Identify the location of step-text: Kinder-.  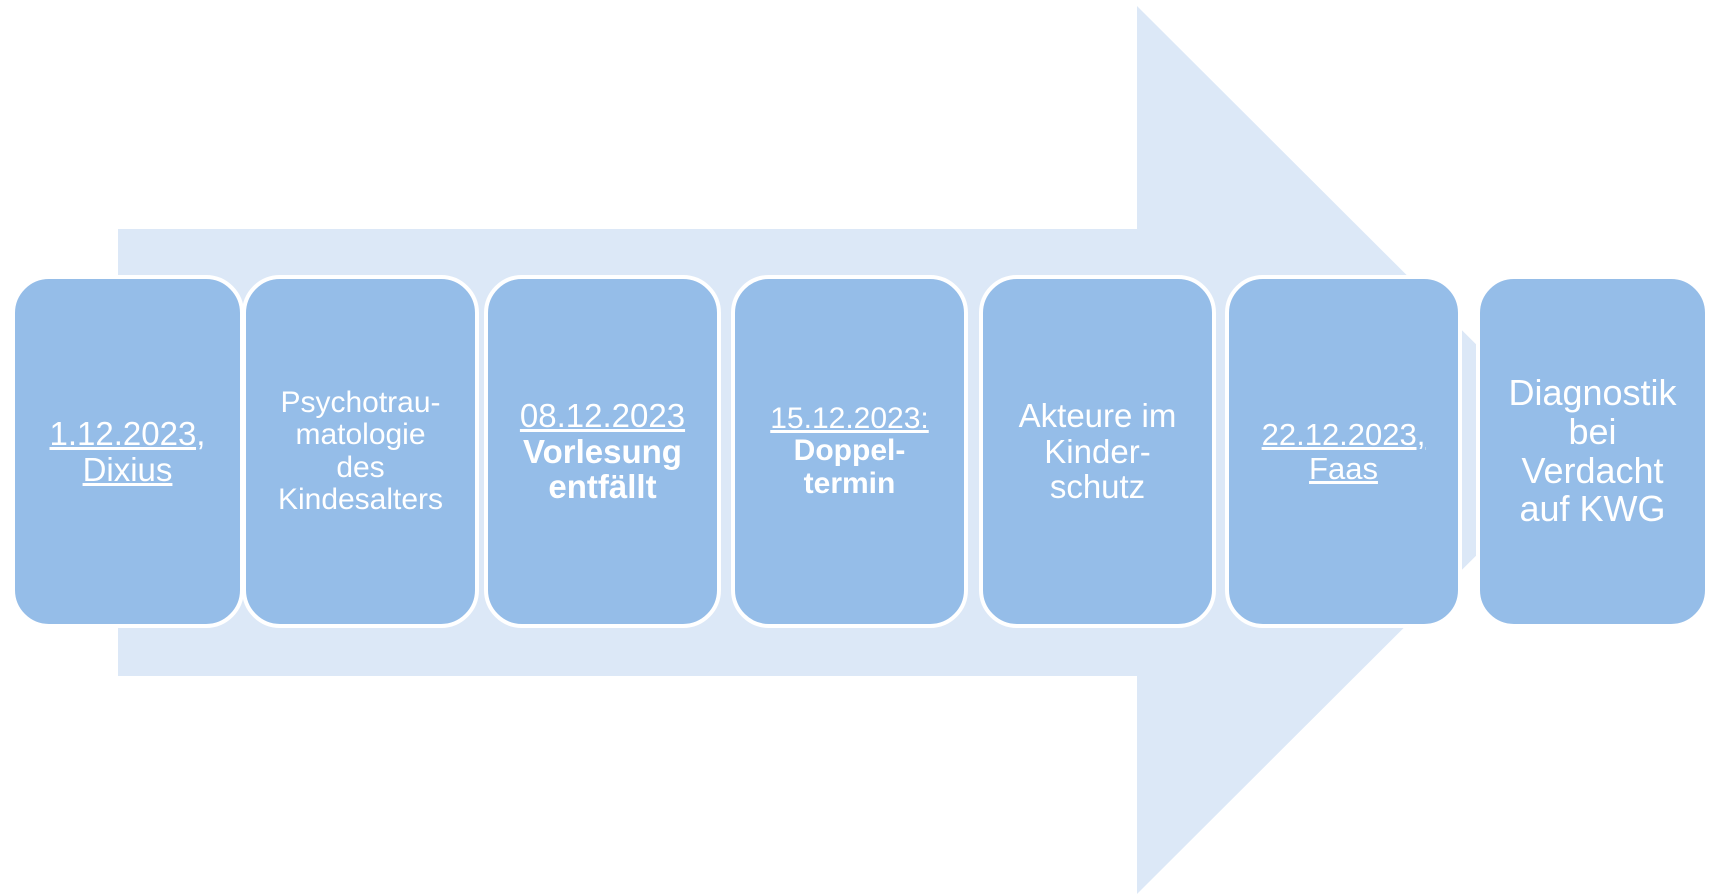
(1097, 451).